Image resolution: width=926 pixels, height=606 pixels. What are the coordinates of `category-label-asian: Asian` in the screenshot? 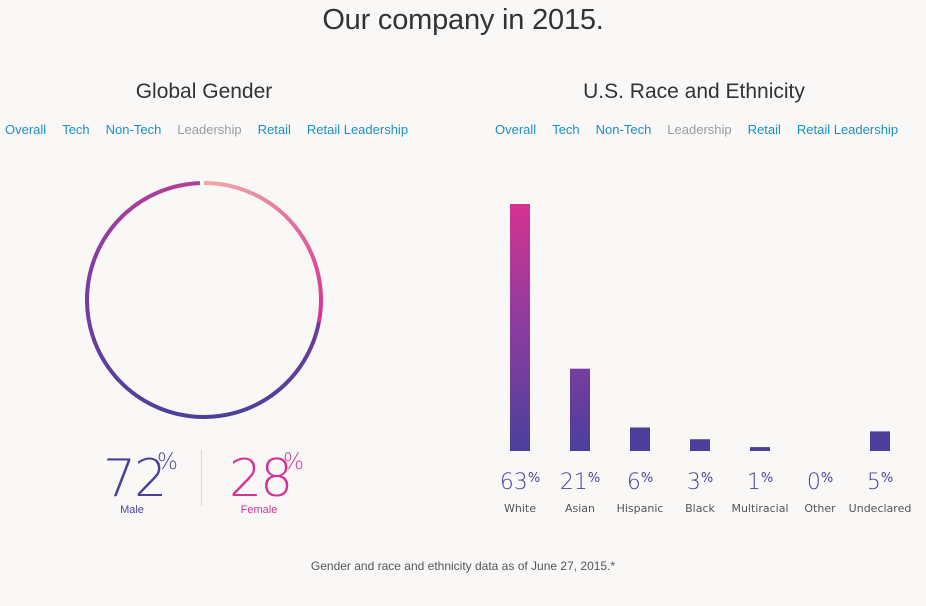 It's located at (580, 508).